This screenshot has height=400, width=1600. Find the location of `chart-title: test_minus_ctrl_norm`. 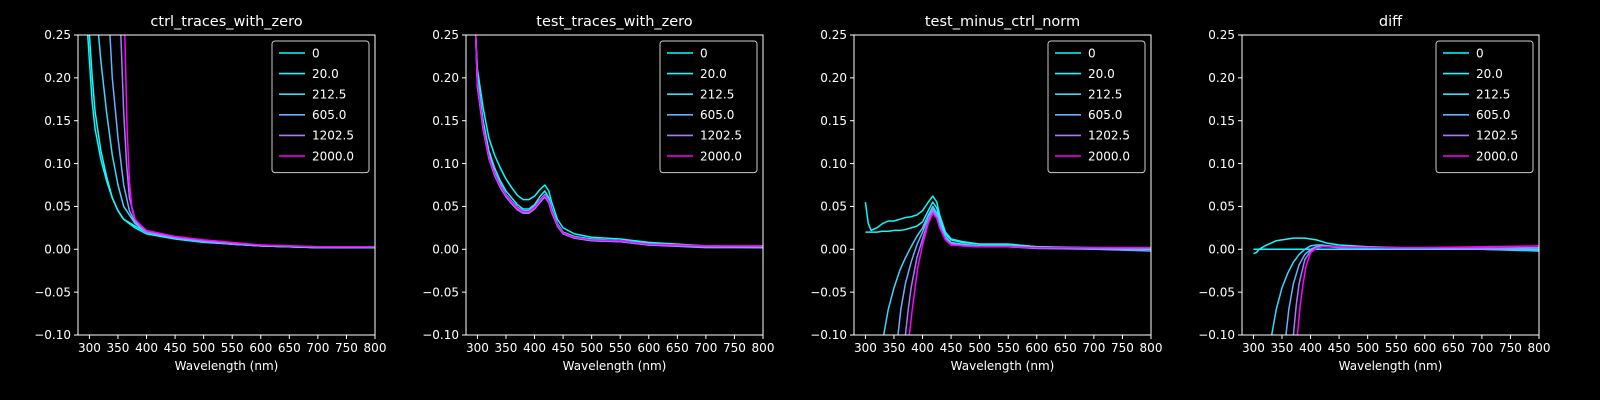

chart-title: test_minus_ctrl_norm is located at coordinates (1002, 22).